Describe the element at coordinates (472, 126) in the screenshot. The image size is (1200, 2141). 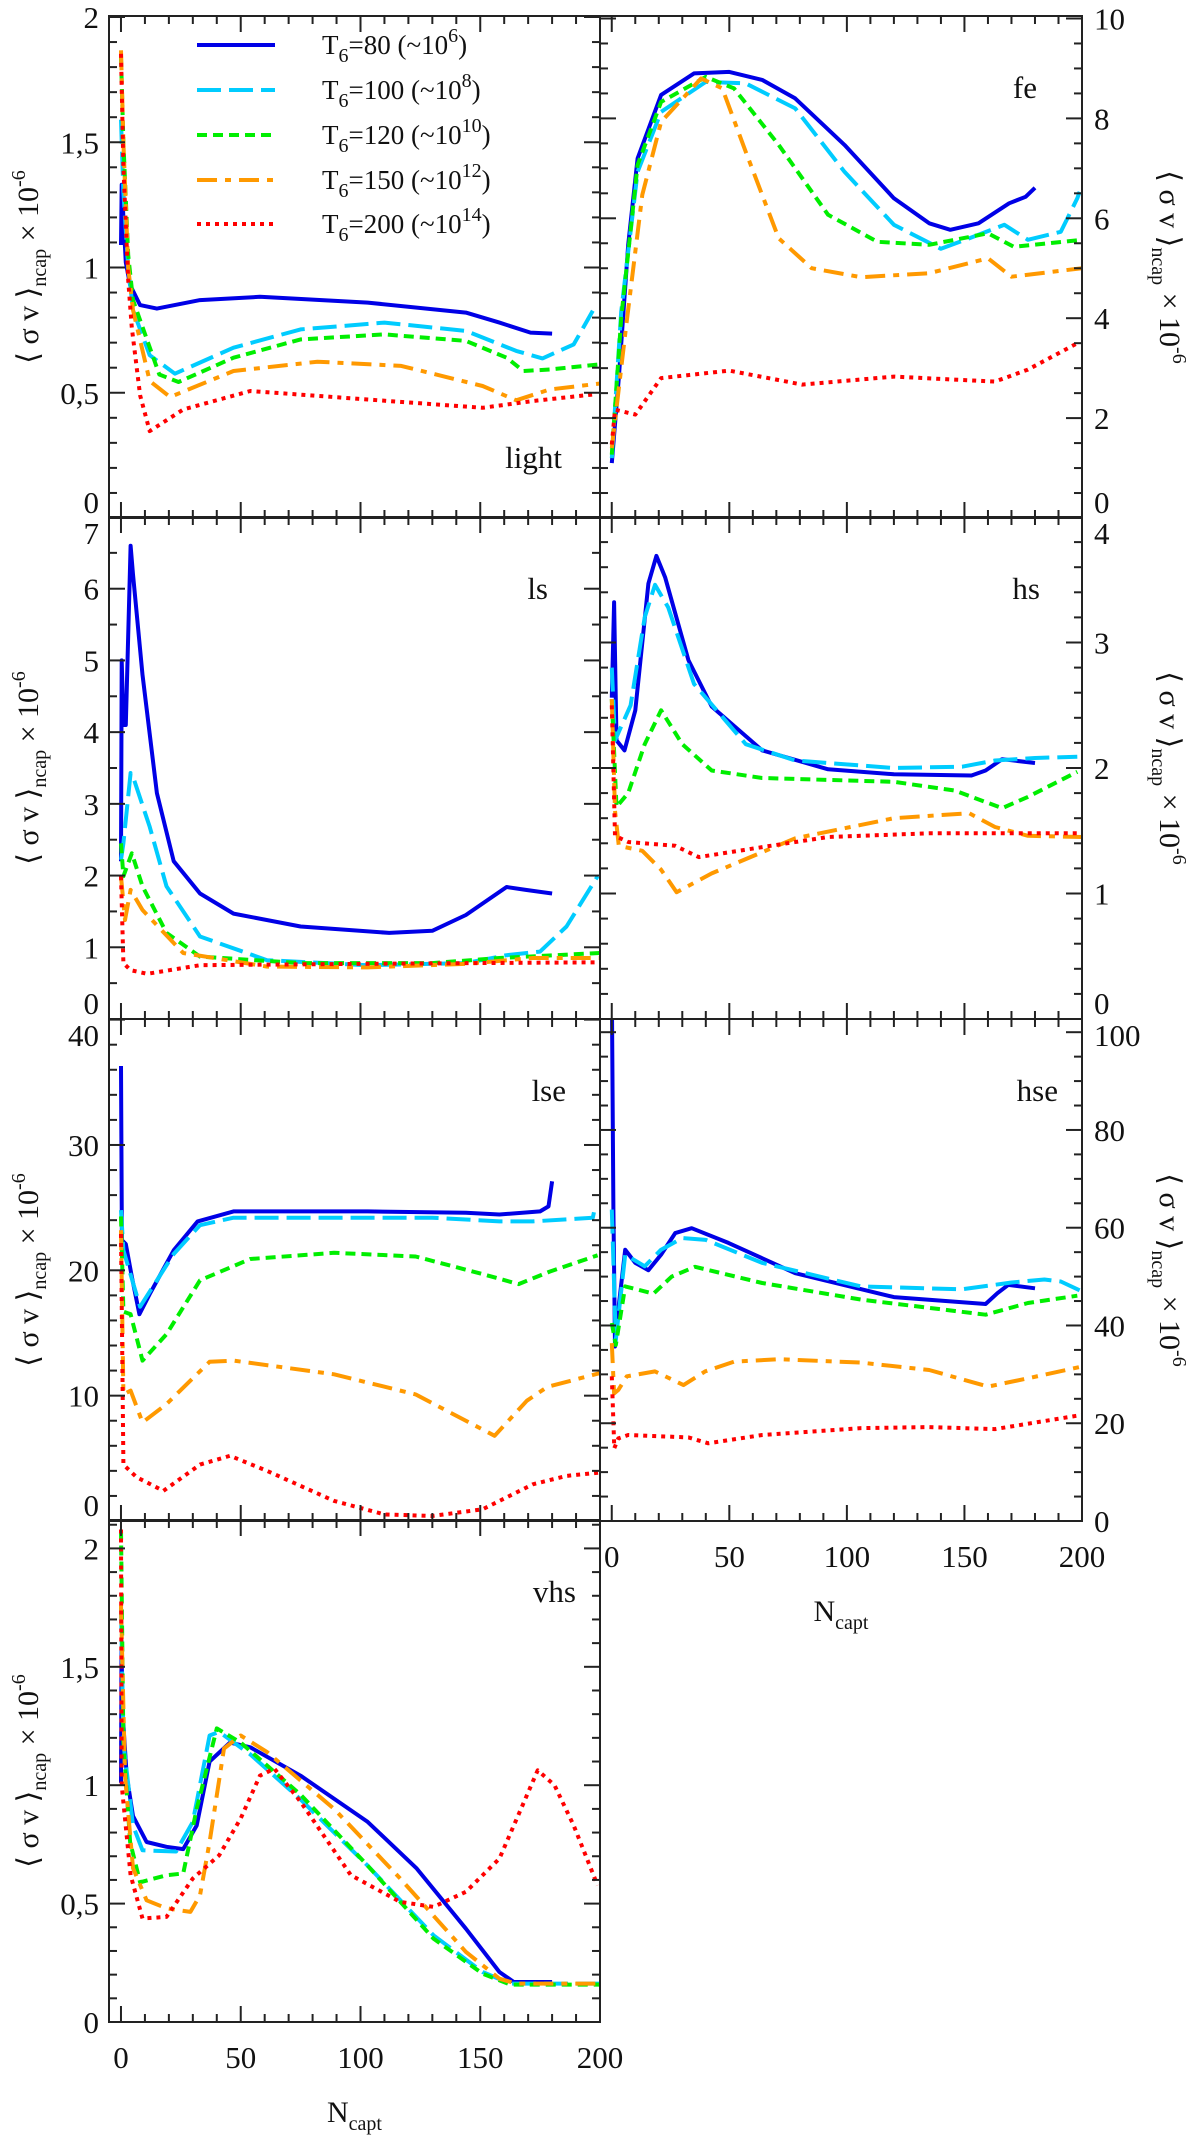
I see `legend-sup: 10` at that location.